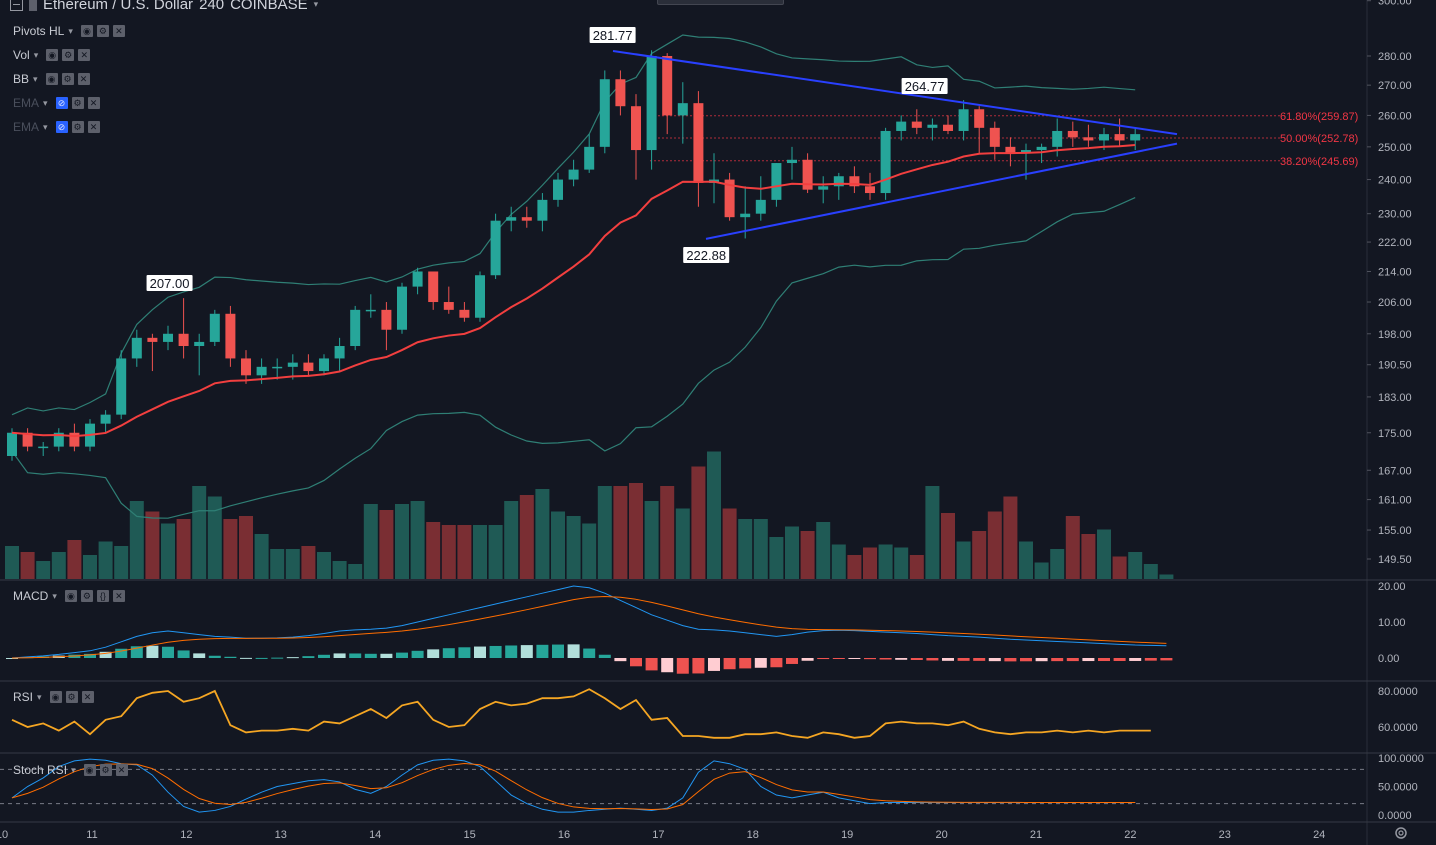 Image resolution: width=1436 pixels, height=845 pixels. I want to click on macd-tick-label: 20.00, so click(1392, 587).